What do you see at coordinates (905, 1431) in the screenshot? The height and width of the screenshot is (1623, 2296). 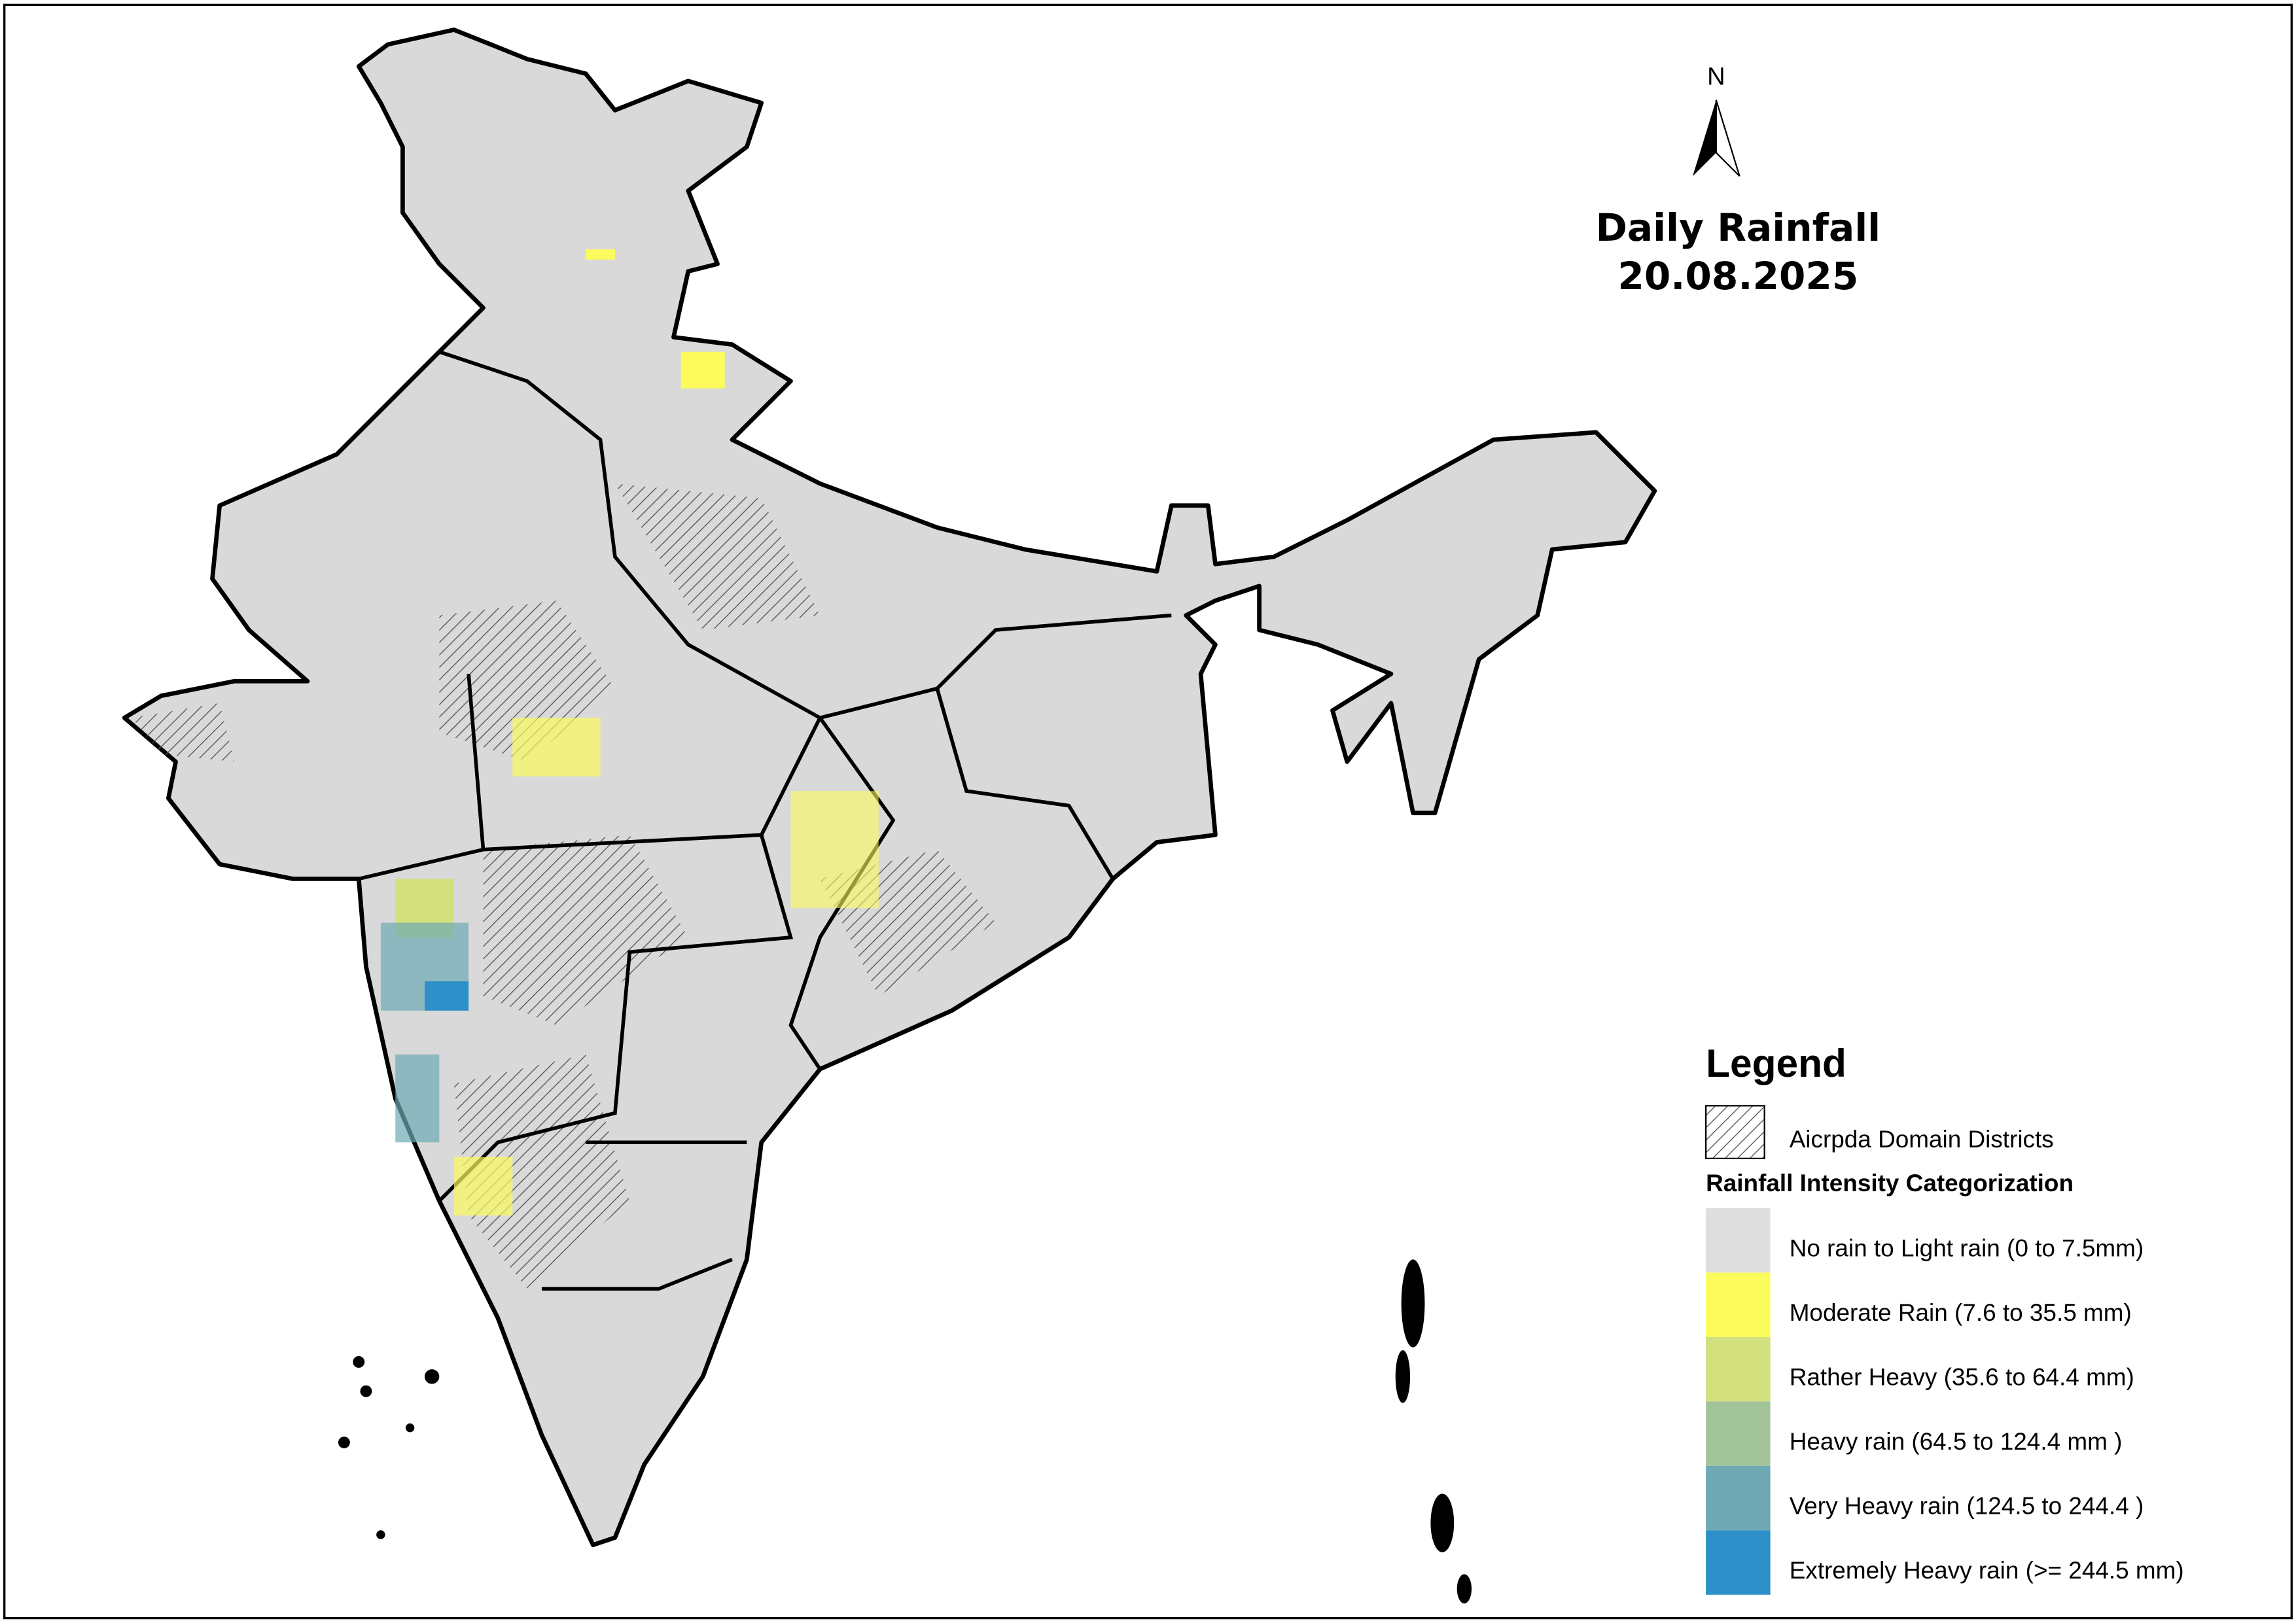 I see `islands` at bounding box center [905, 1431].